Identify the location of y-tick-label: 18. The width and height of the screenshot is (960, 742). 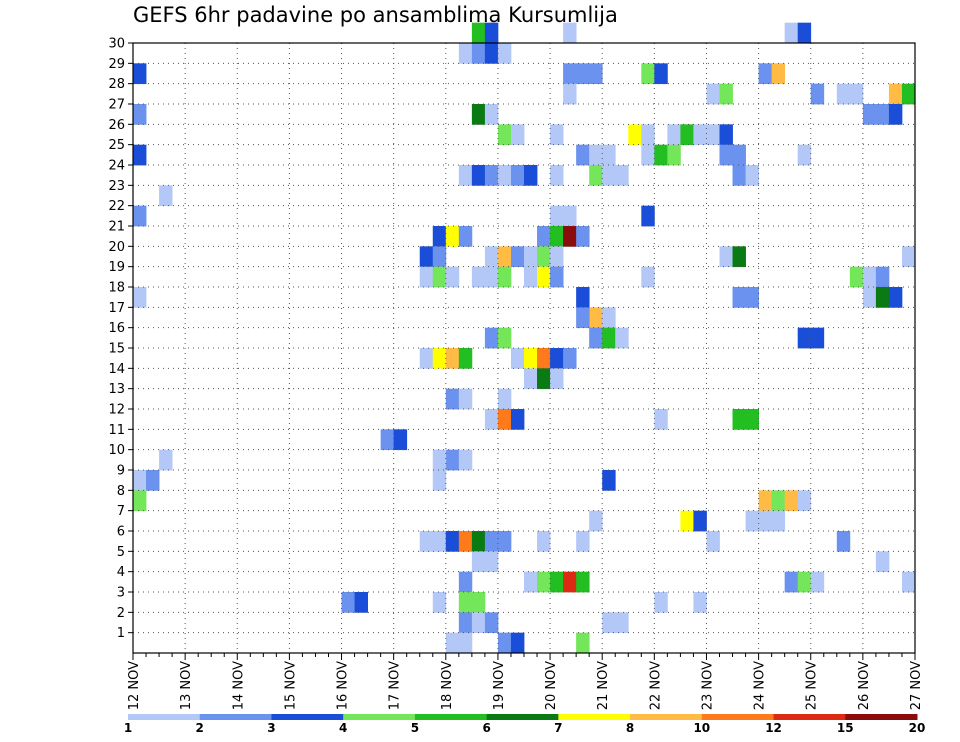
(116, 288).